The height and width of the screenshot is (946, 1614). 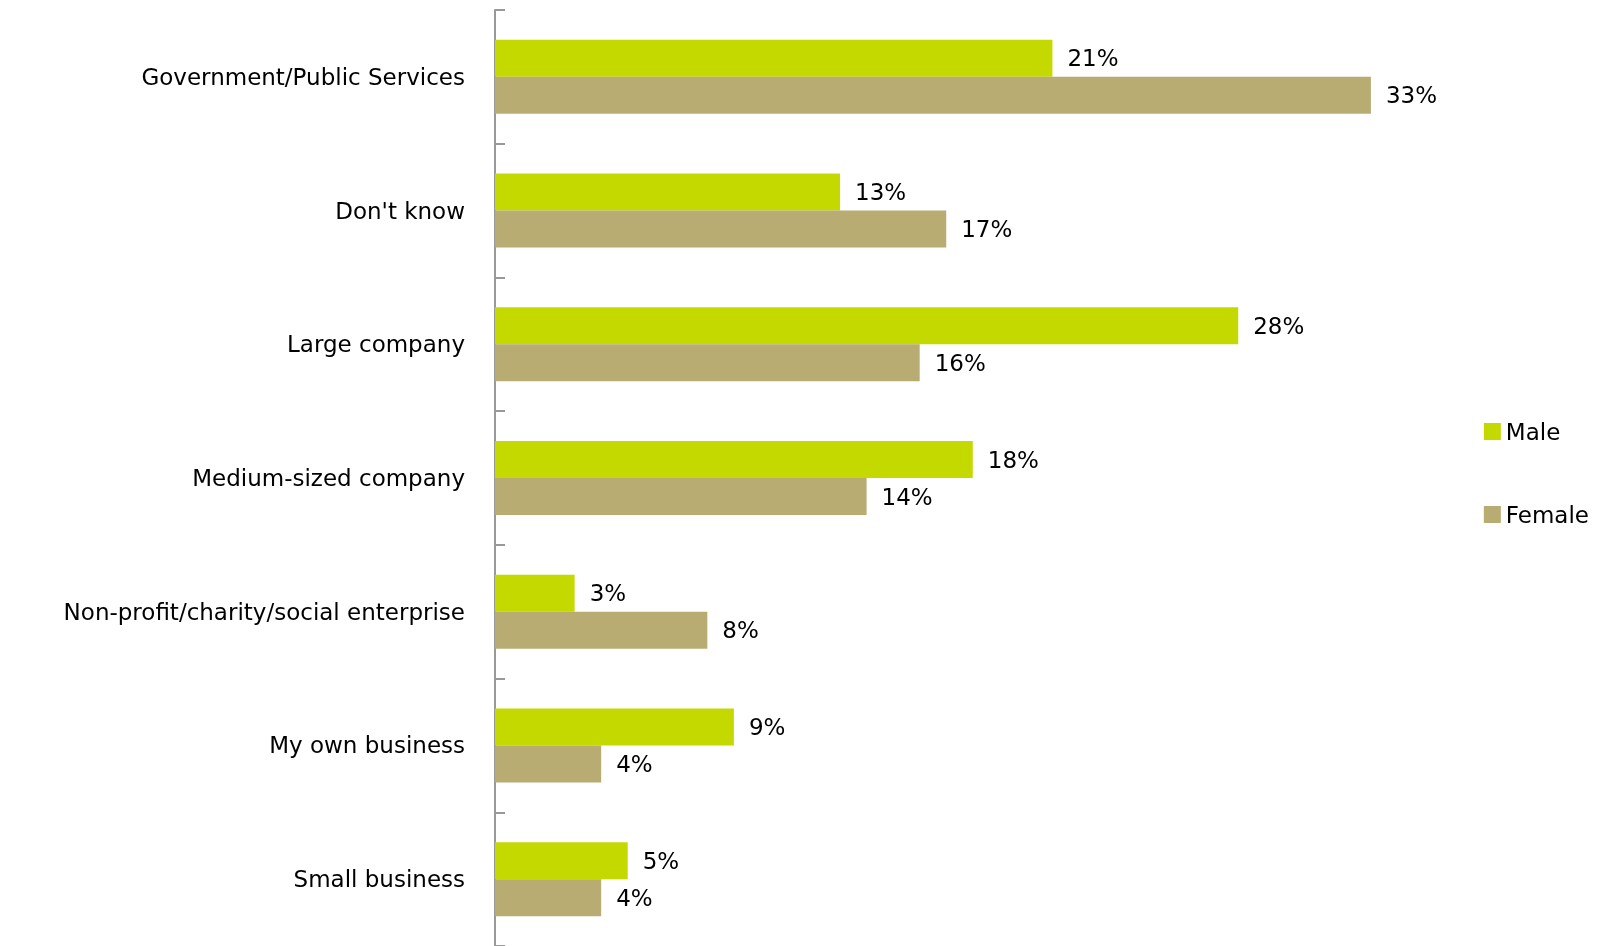 I want to click on y-tick-label: Government/Public Services, so click(x=303, y=76).